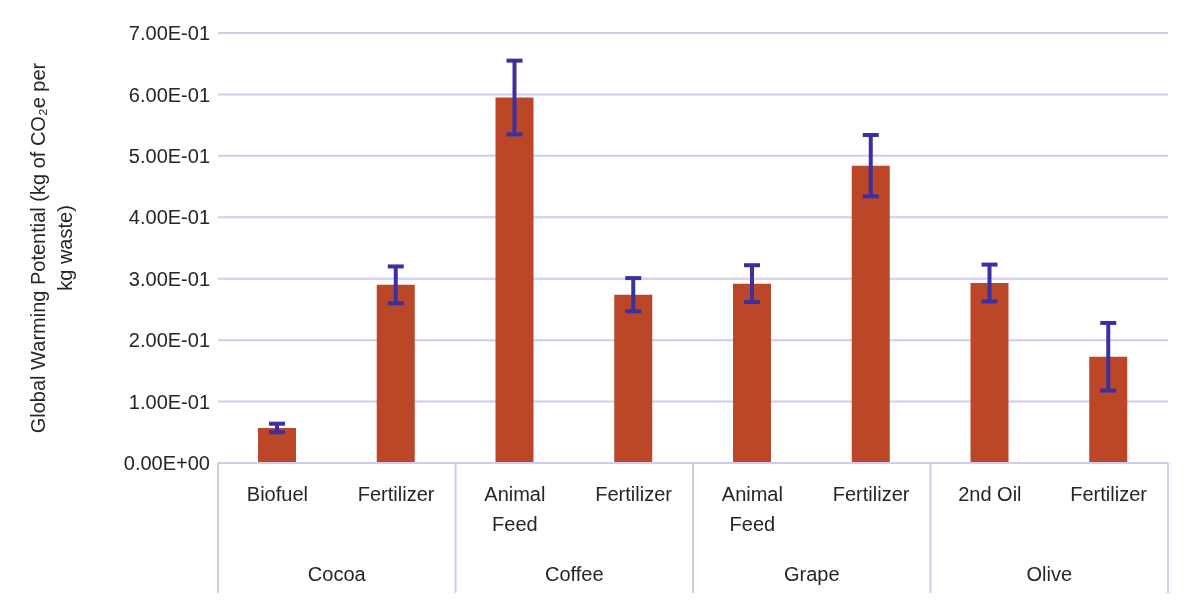 The image size is (1204, 601). Describe the element at coordinates (169, 33) in the screenshot. I see `y-tick-label: 7.00E-01` at that location.